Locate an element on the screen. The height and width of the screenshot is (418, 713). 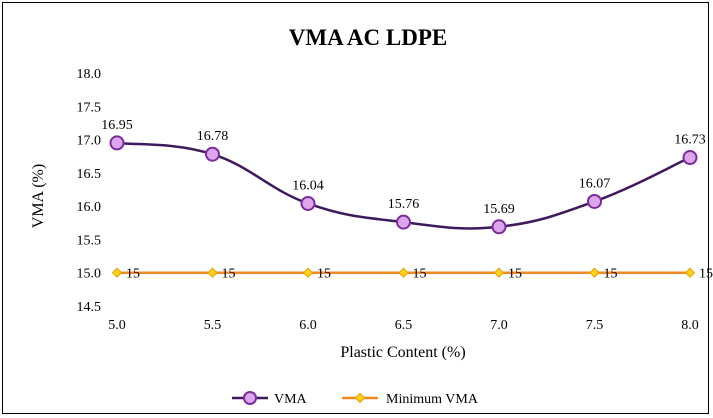
legend-minimum-vma-label: Minimum VMA is located at coordinates (432, 399).